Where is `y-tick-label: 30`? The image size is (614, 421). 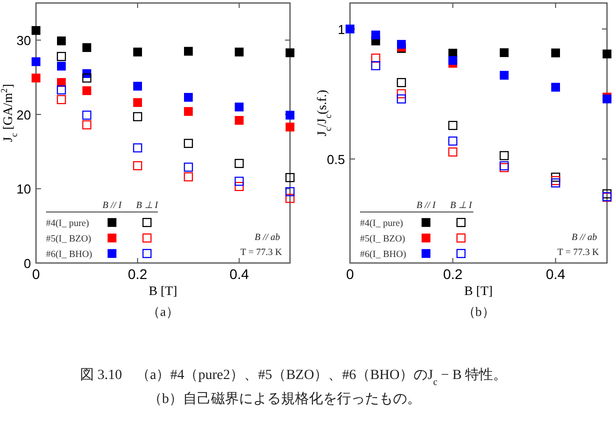
y-tick-label: 30 is located at coordinates (23, 40).